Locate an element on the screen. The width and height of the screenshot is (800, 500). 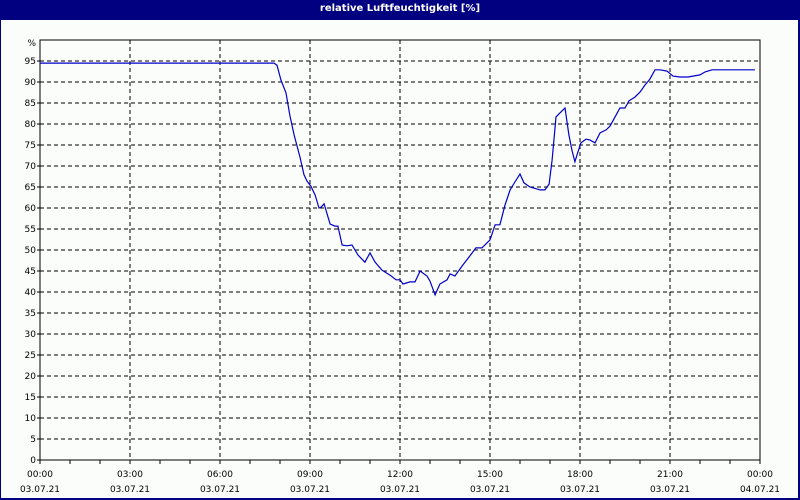
y-tick-label: 15 is located at coordinates (30, 398).